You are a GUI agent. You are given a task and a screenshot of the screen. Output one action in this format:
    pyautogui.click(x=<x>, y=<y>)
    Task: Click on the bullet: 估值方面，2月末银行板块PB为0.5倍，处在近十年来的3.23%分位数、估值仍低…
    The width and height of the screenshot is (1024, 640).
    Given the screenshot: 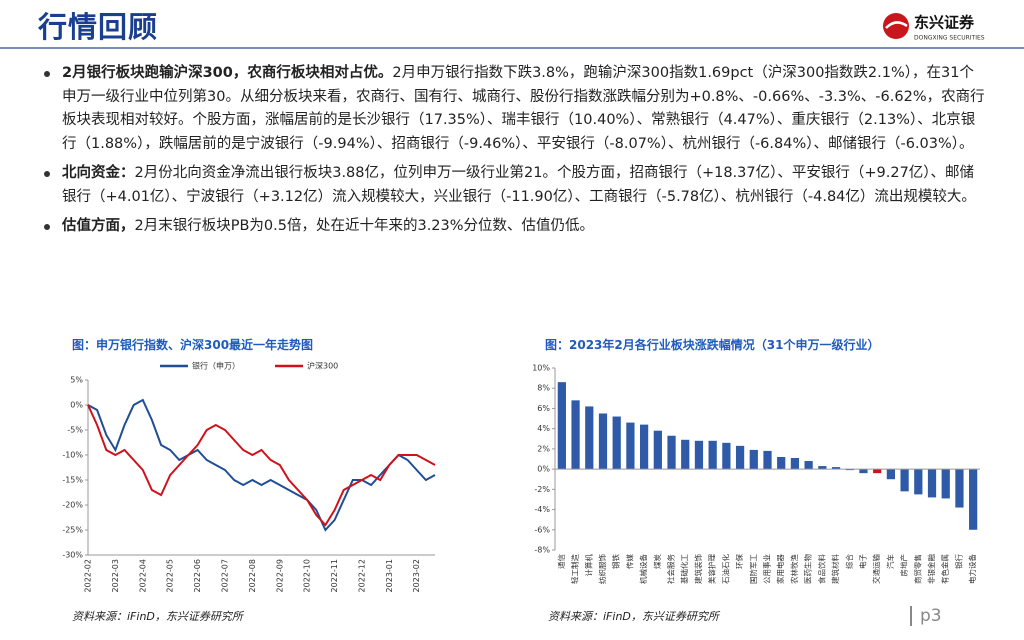 What is the action you would take?
    pyautogui.click(x=512, y=227)
    